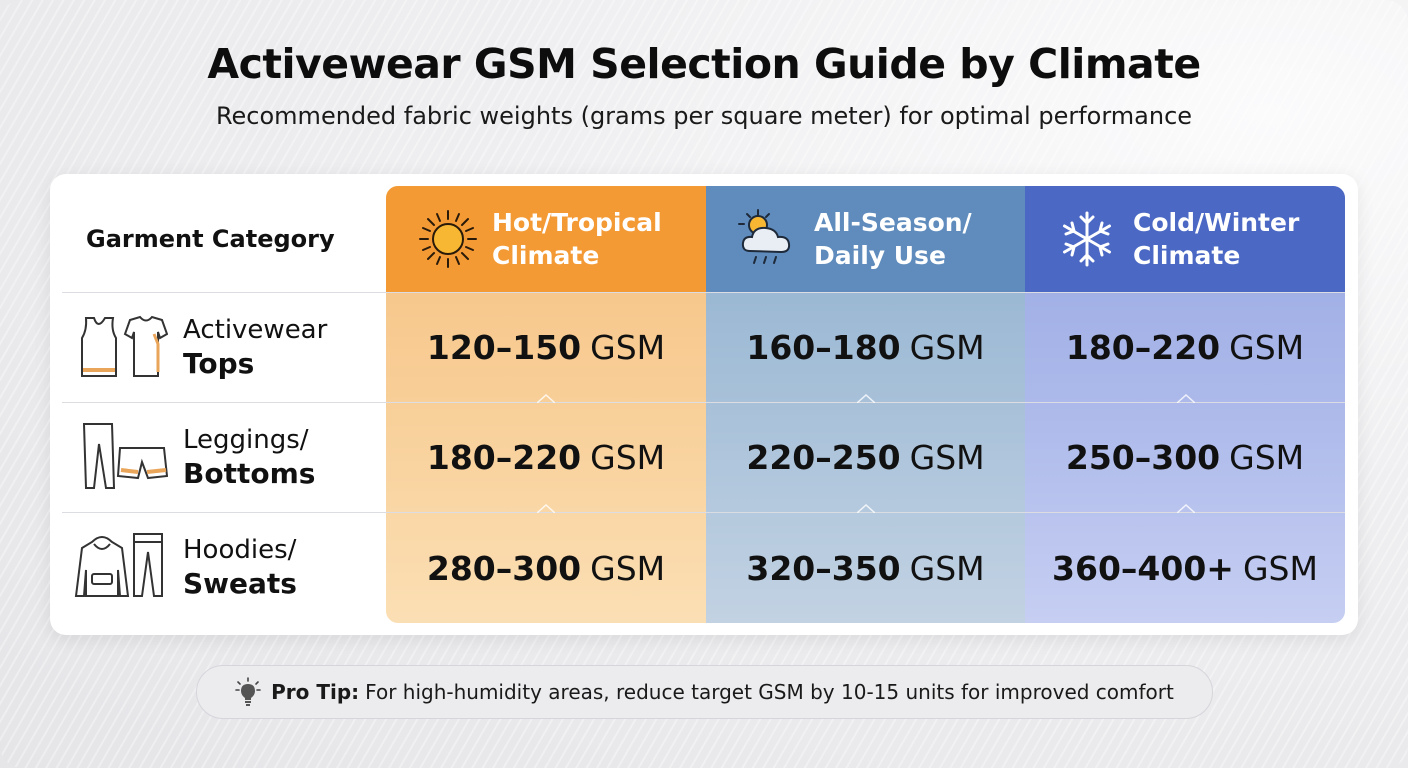  What do you see at coordinates (880, 255) in the screenshot?
I see `header-all-line2: Daily Use` at bounding box center [880, 255].